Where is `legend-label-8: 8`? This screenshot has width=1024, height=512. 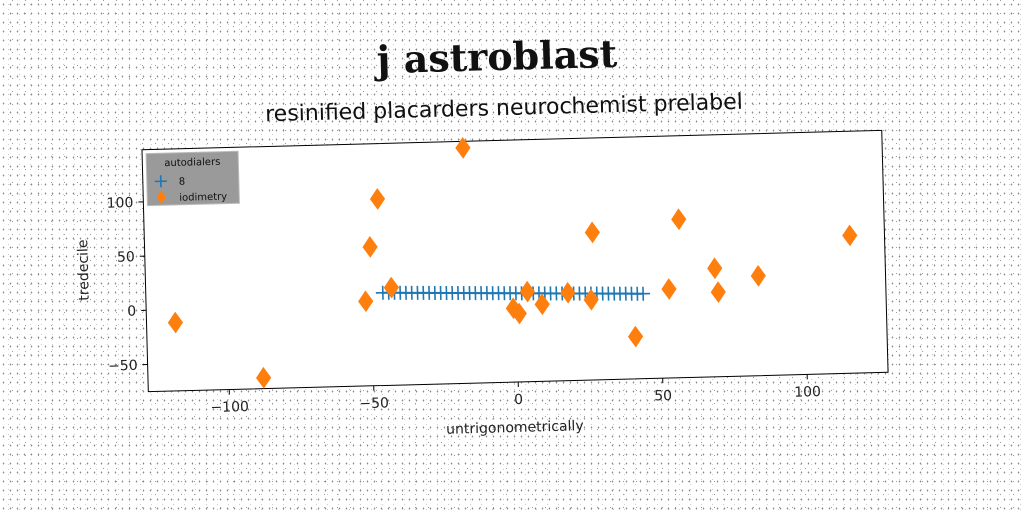 legend-label-8: 8 is located at coordinates (182, 182).